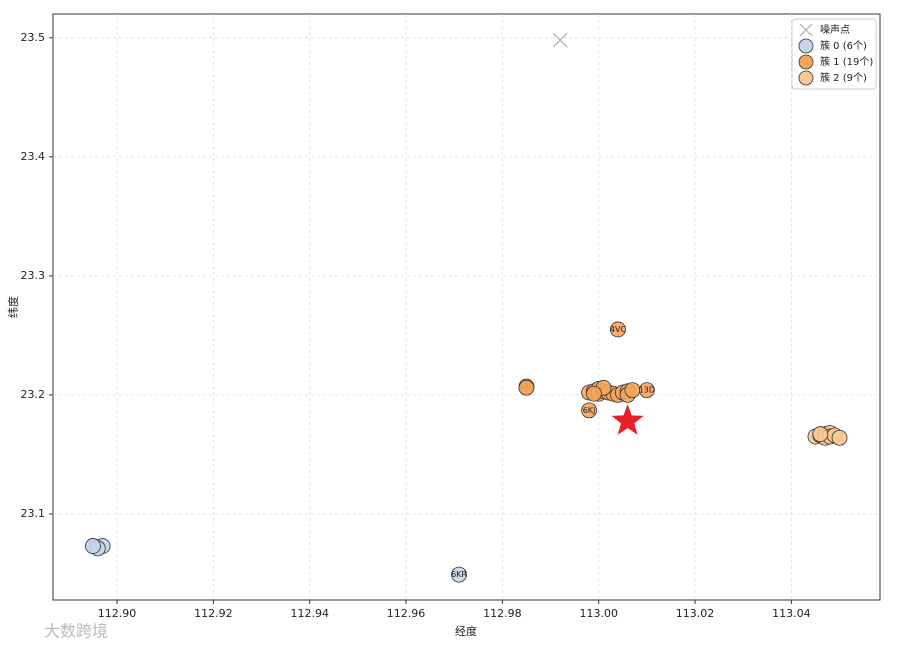 This screenshot has height=653, width=900. Describe the element at coordinates (843, 45) in the screenshot. I see `legend-label: 簇 0 (6个)` at that location.